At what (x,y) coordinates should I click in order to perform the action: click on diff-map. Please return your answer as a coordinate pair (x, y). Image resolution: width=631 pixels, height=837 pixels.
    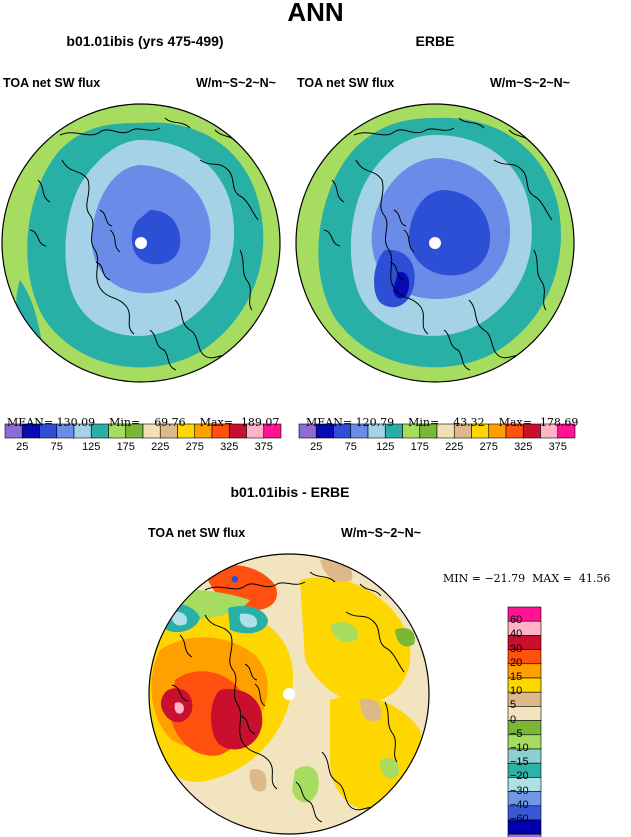
    Looking at the image, I should click on (289, 694).